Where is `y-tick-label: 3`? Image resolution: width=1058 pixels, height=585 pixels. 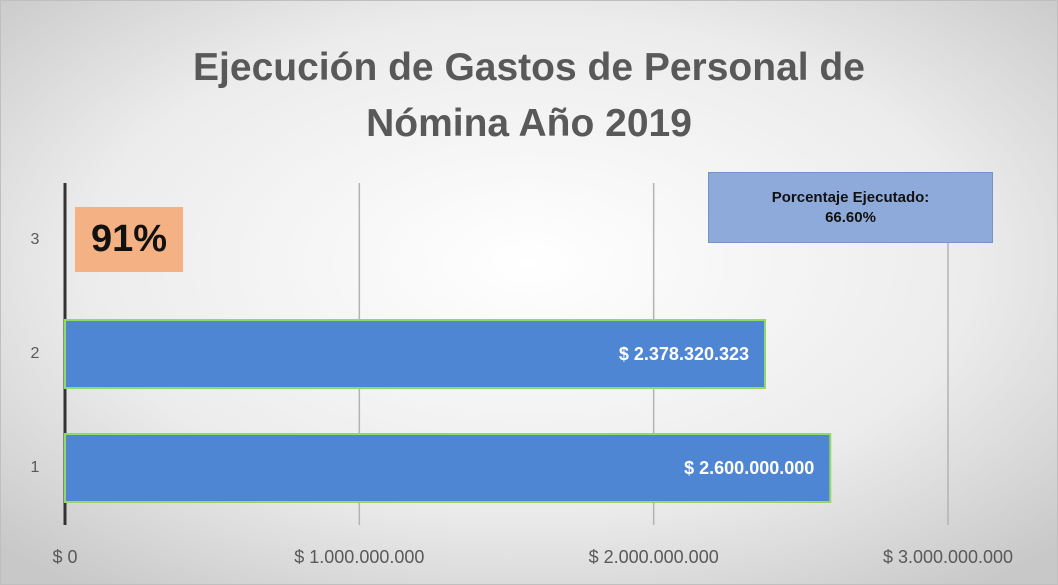 y-tick-label: 3 is located at coordinates (35, 239).